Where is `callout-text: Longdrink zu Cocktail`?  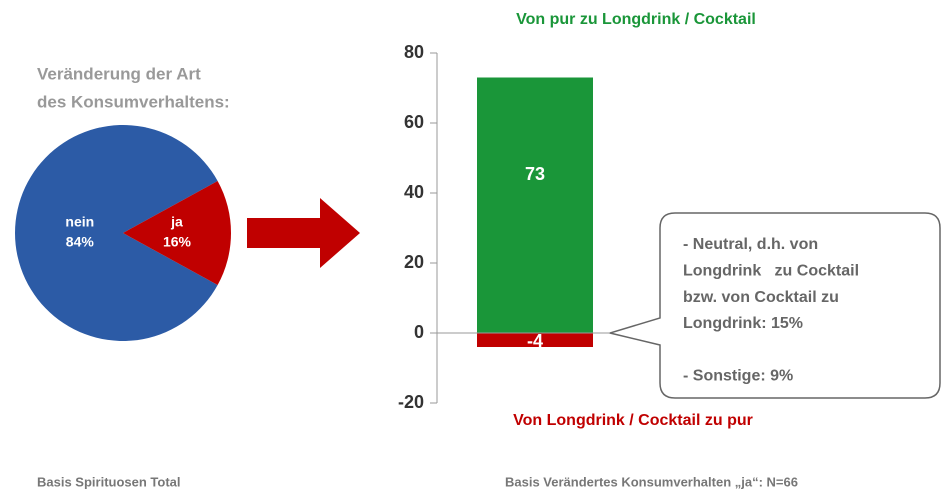
callout-text: Longdrink zu Cocktail is located at coordinates (771, 271).